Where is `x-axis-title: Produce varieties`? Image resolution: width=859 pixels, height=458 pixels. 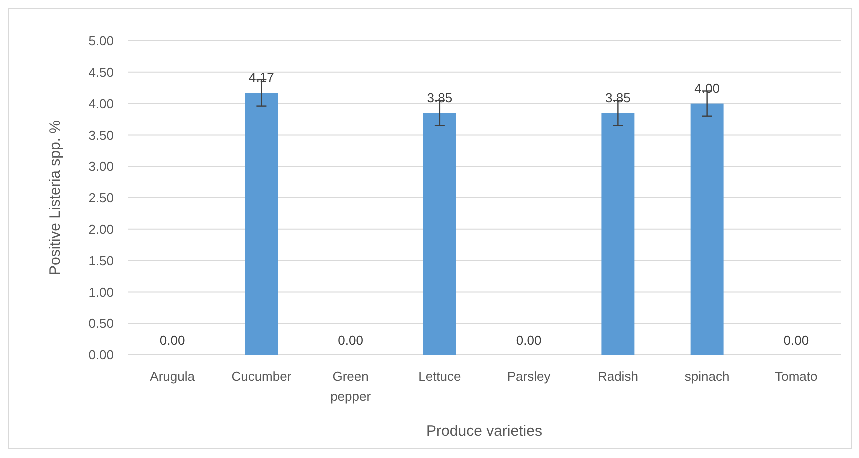 x-axis-title: Produce varieties is located at coordinates (484, 431).